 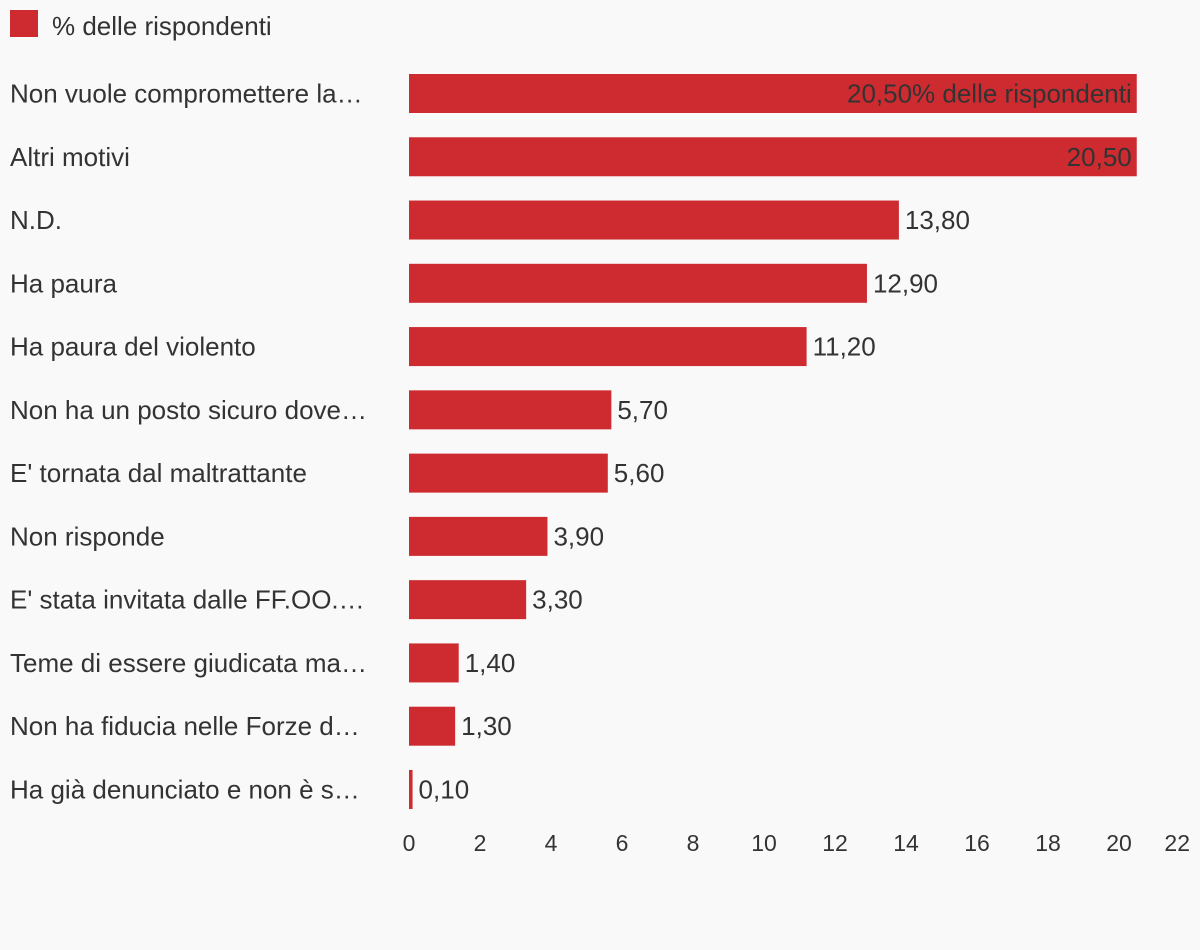 I want to click on legend-swatch, so click(x=24, y=23).